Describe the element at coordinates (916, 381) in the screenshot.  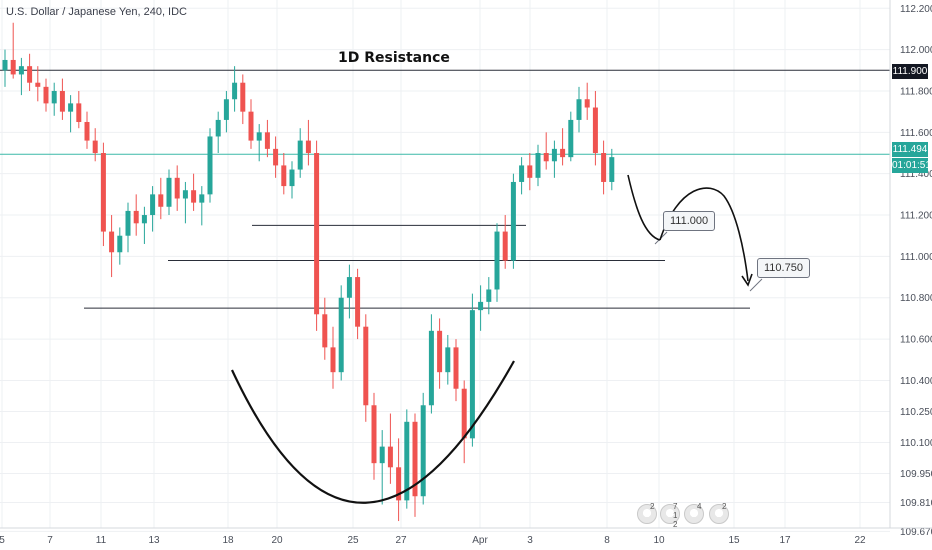
I see `y-tick-label: 110.400` at that location.